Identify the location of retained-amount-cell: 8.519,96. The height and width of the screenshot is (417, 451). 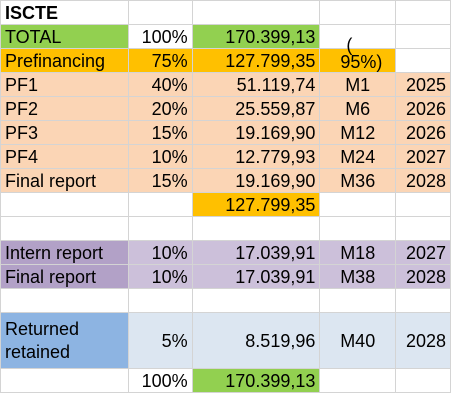
(256, 340).